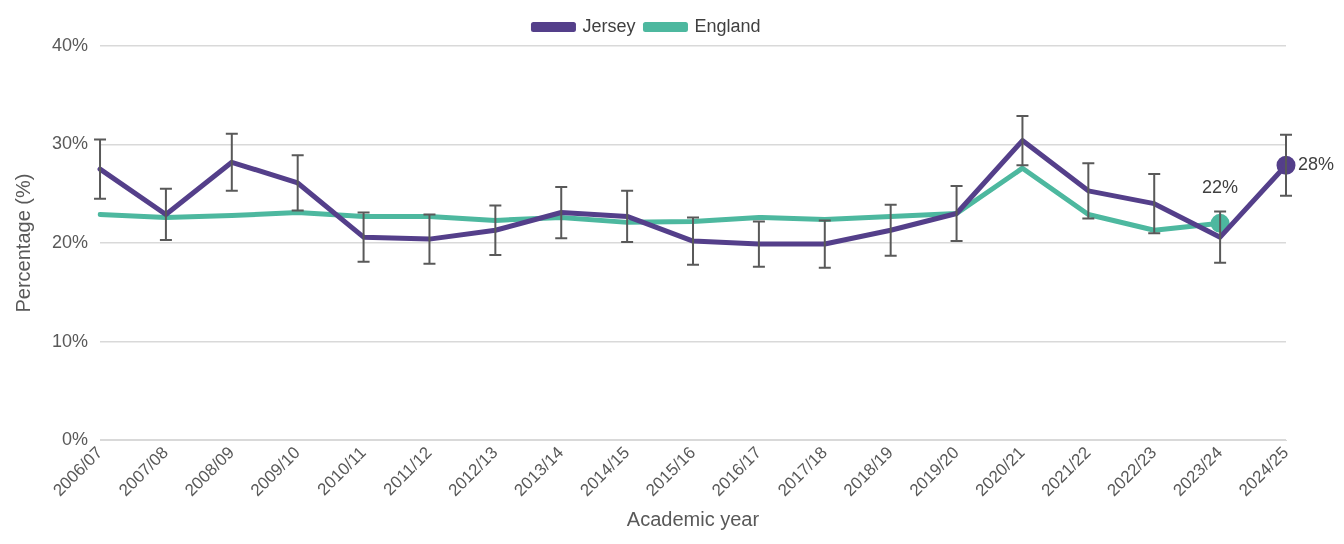 The image size is (1344, 544). I want to click on y-tick-label: 0%, so click(75, 439).